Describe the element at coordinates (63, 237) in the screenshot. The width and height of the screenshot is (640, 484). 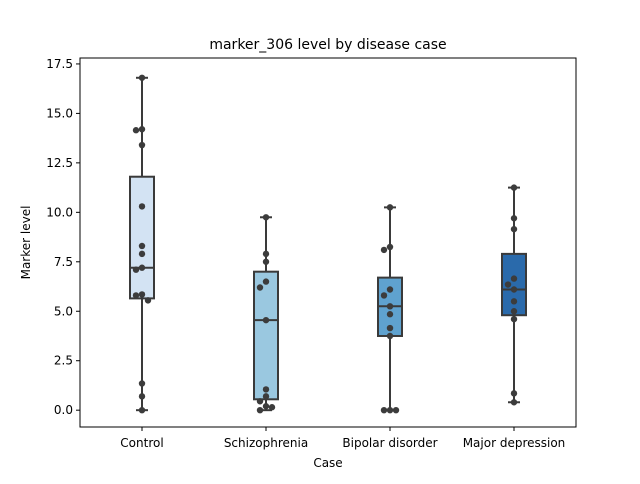
I see `y-axis: 0.0 2.5 5.0 7.5 10.0 12.5 15.0 17.5` at that location.